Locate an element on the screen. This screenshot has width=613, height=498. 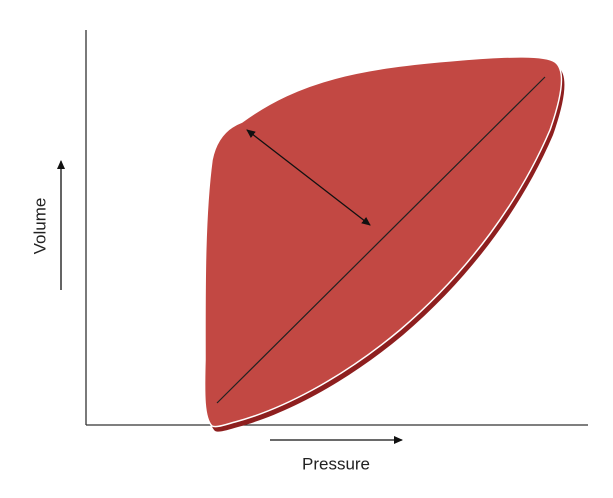
double-arrow is located at coordinates (308, 177).